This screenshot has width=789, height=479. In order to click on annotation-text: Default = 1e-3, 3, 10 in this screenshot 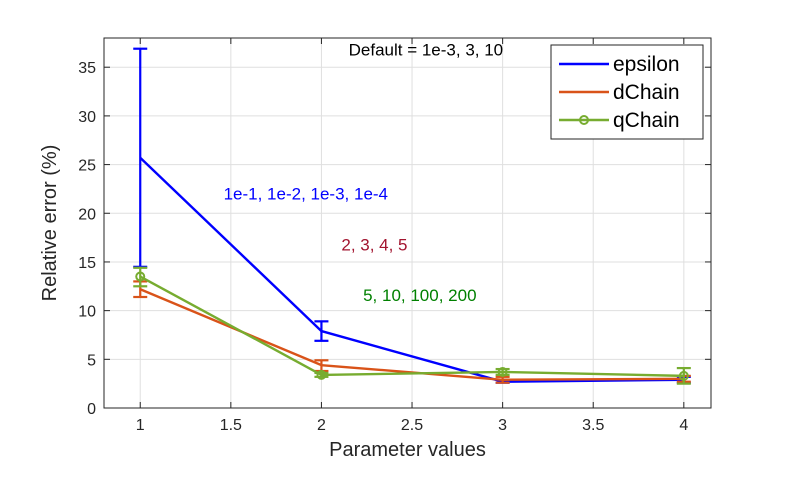, I will do `click(426, 50)`.